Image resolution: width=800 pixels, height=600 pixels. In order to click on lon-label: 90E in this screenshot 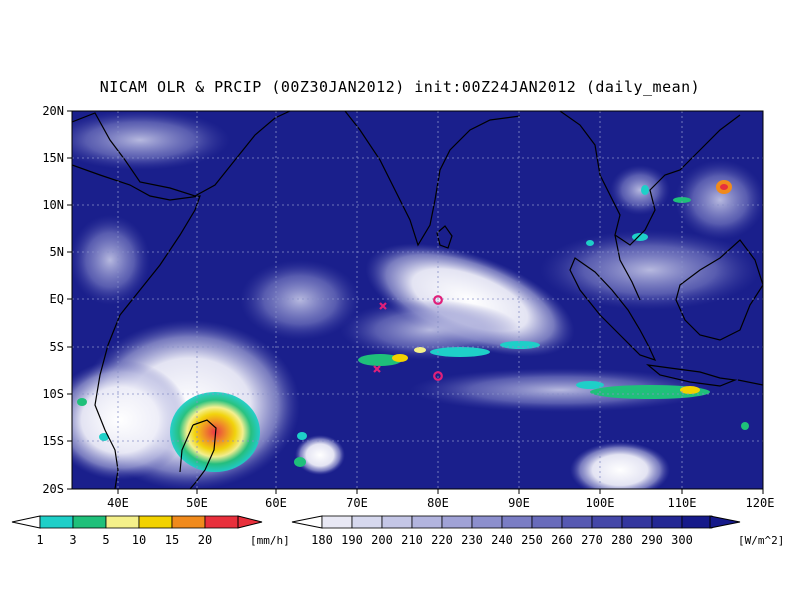, I will do `click(519, 503)`.